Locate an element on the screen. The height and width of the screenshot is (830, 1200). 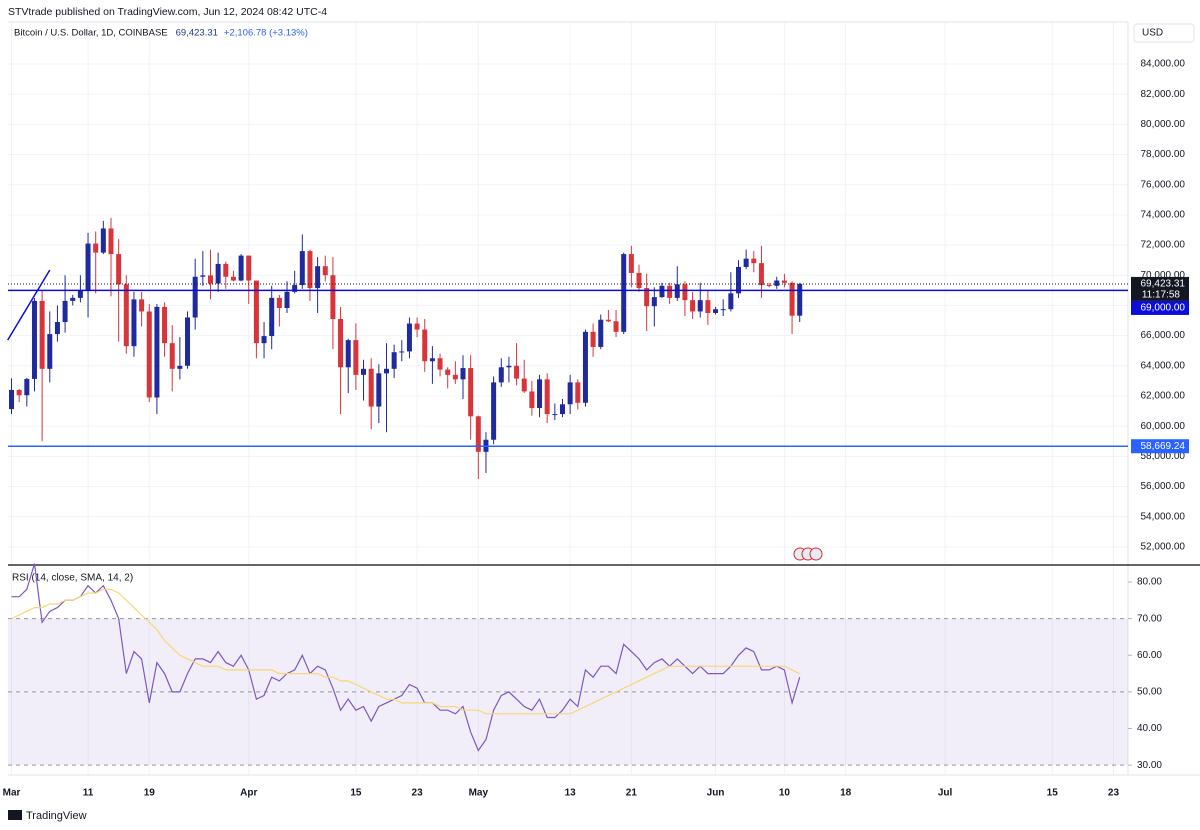
level-label: 58,669.24 is located at coordinates (1163, 446).